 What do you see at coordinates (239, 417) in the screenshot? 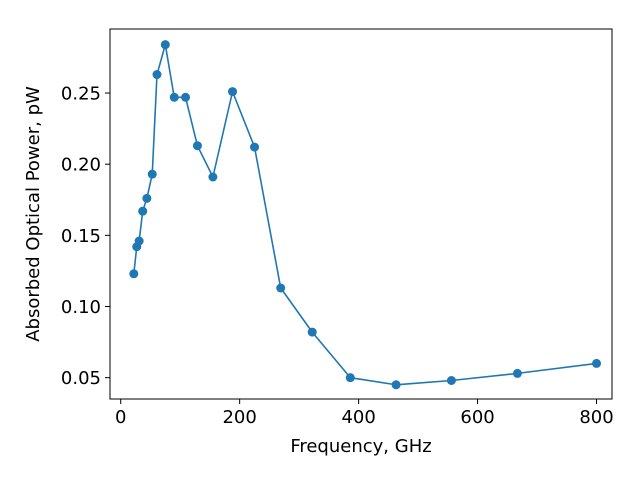
I see `x-tick-label: 200` at bounding box center [239, 417].